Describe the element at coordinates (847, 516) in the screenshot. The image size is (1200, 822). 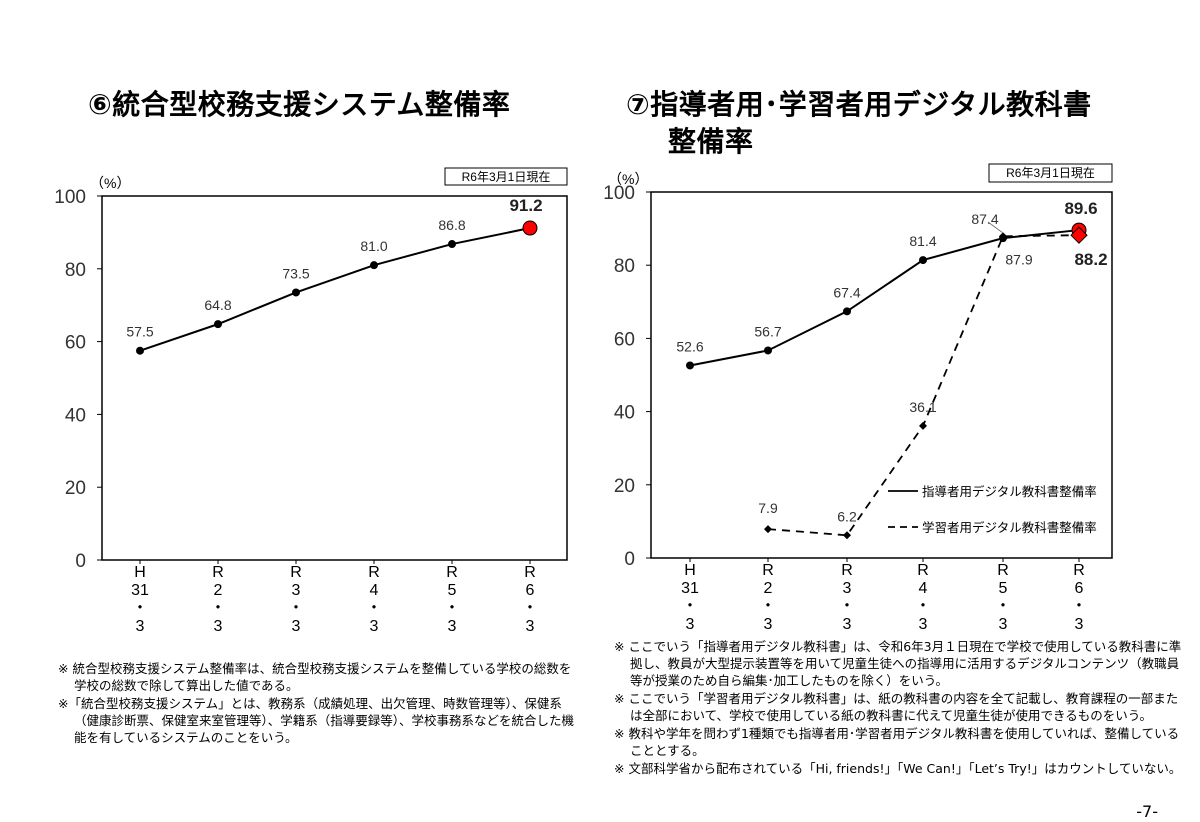
I see `data-label: 6.2` at that location.